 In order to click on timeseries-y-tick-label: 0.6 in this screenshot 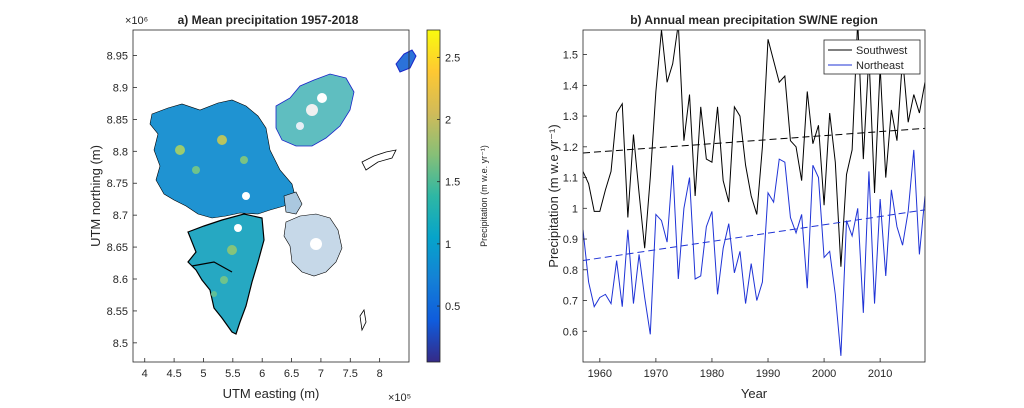, I will do `click(570, 332)`.